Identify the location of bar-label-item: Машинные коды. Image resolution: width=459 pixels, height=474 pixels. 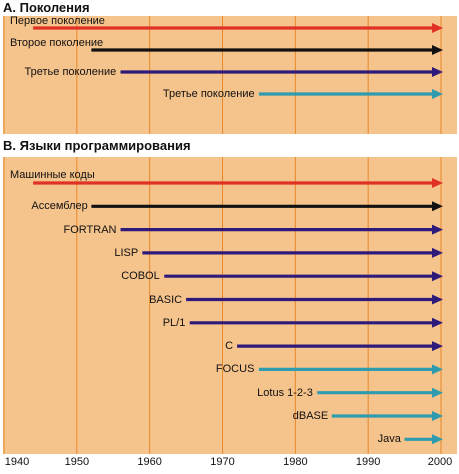
(52, 175).